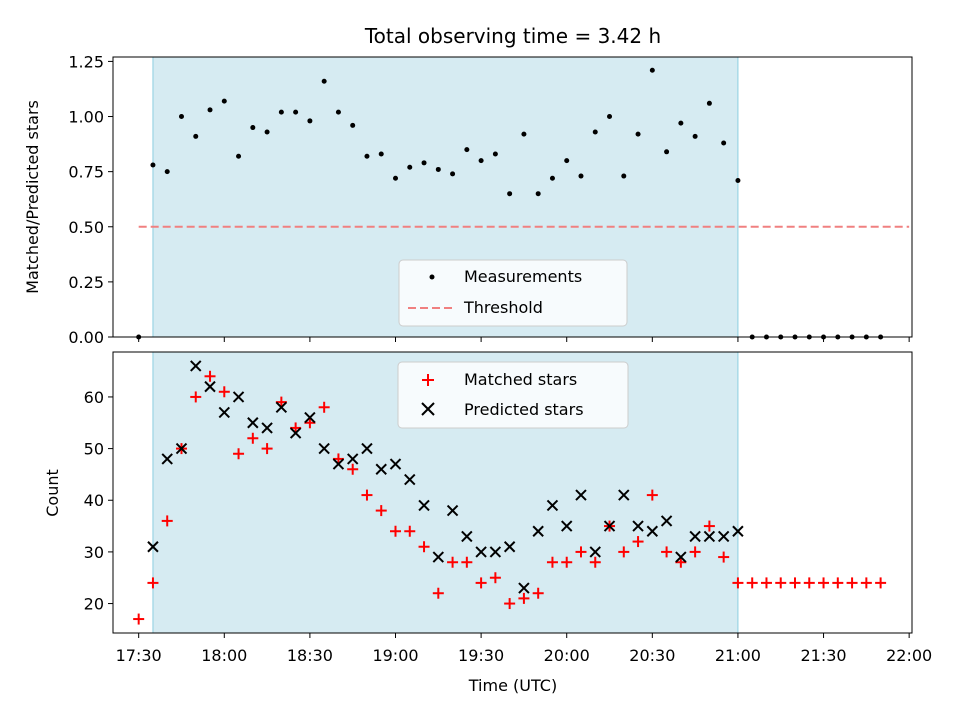  I want to click on bottom-y-tick-label: 60, so click(94, 397).